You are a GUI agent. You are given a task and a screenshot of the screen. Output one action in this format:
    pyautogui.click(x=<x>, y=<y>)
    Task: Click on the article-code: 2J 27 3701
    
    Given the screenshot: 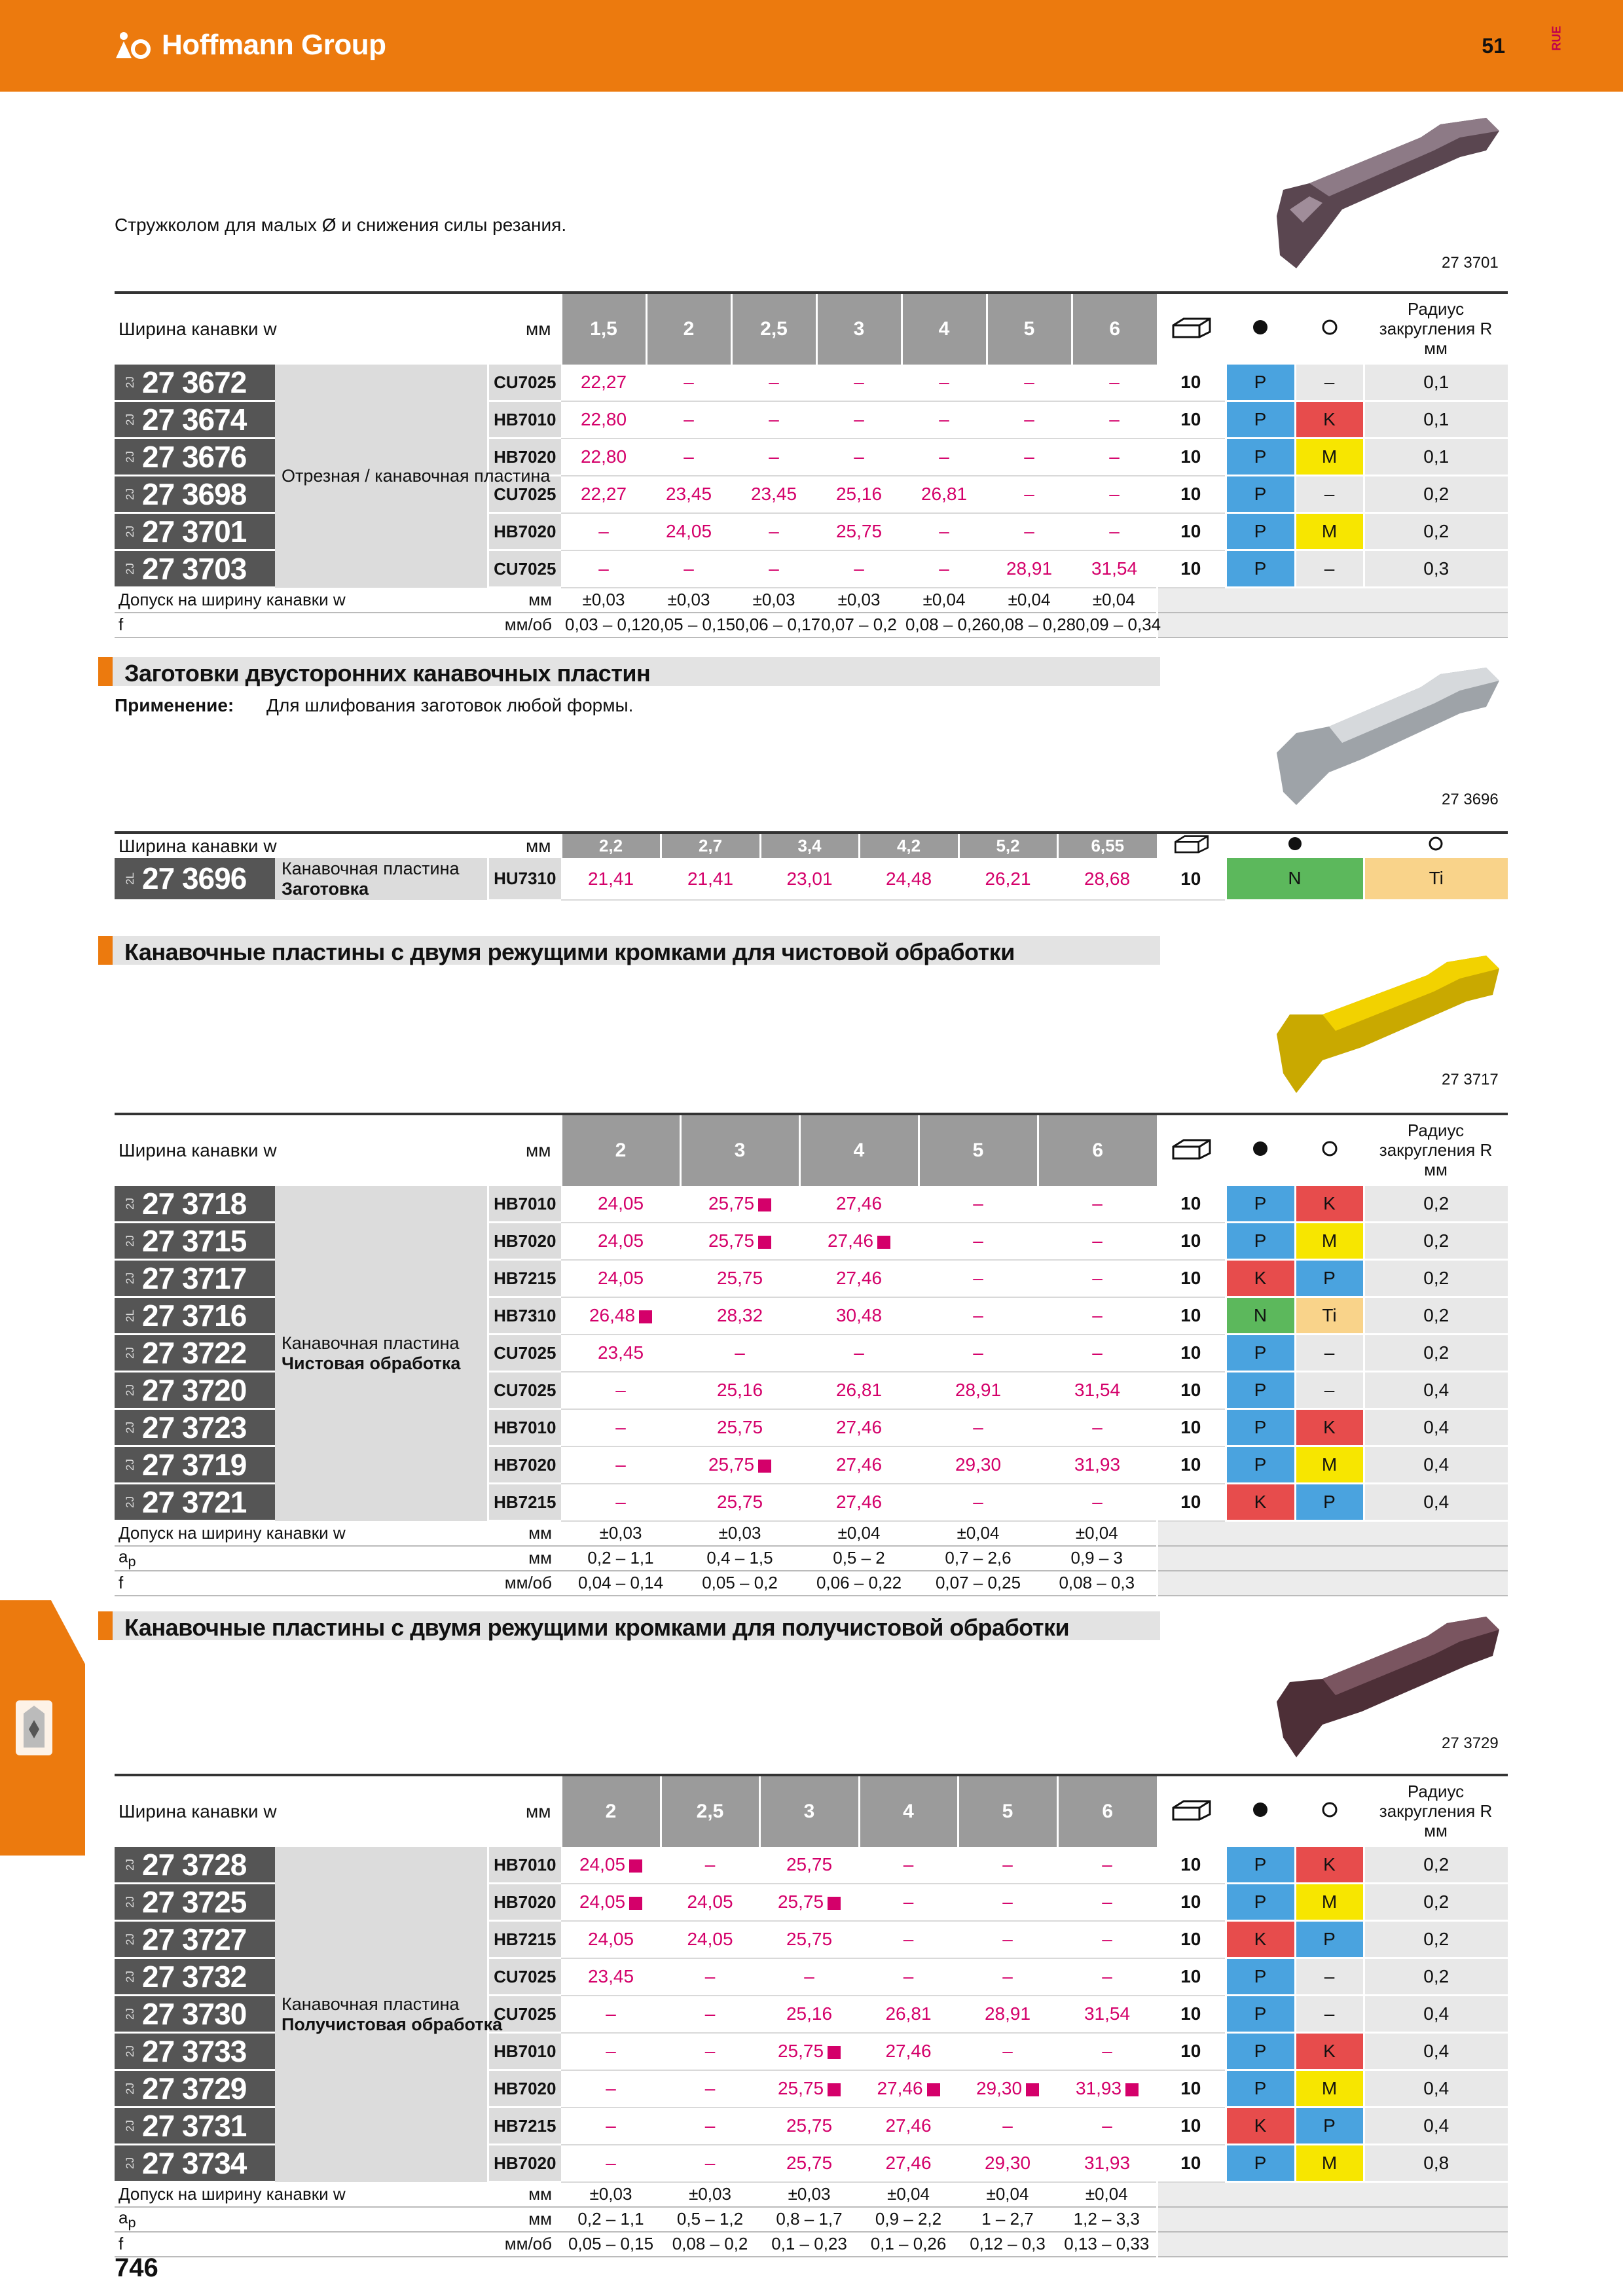 What is the action you would take?
    pyautogui.click(x=195, y=531)
    